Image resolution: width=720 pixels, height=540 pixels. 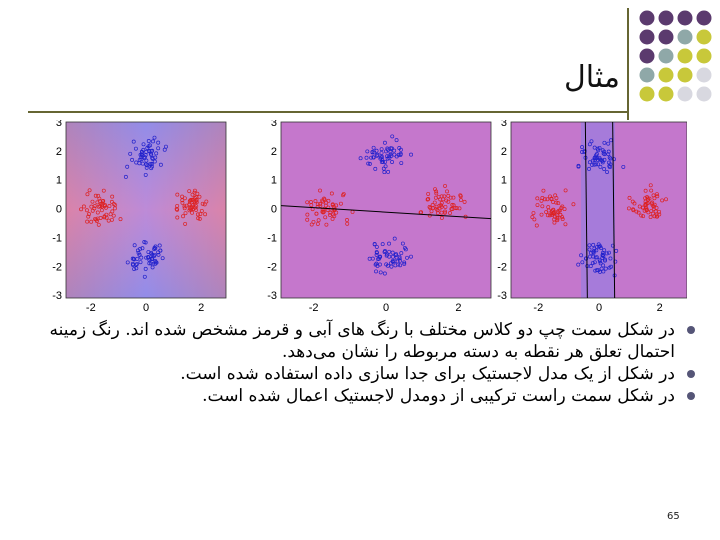 I want to click on y-tick-label: 1, so click(x=504, y=181).